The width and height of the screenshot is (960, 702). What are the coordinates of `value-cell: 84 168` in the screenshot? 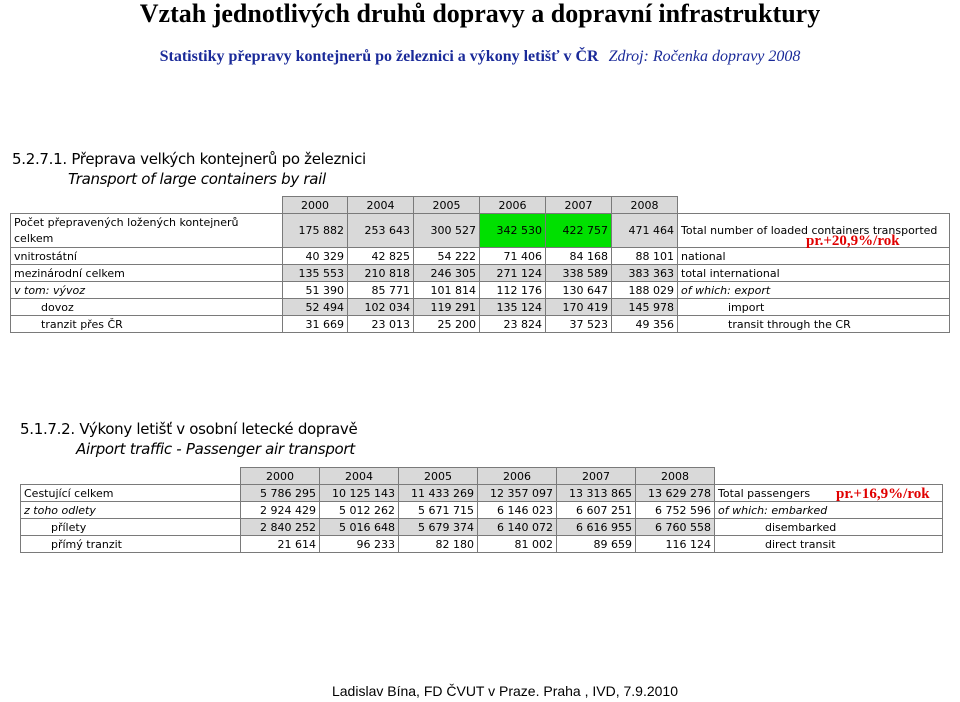 It's located at (578, 256).